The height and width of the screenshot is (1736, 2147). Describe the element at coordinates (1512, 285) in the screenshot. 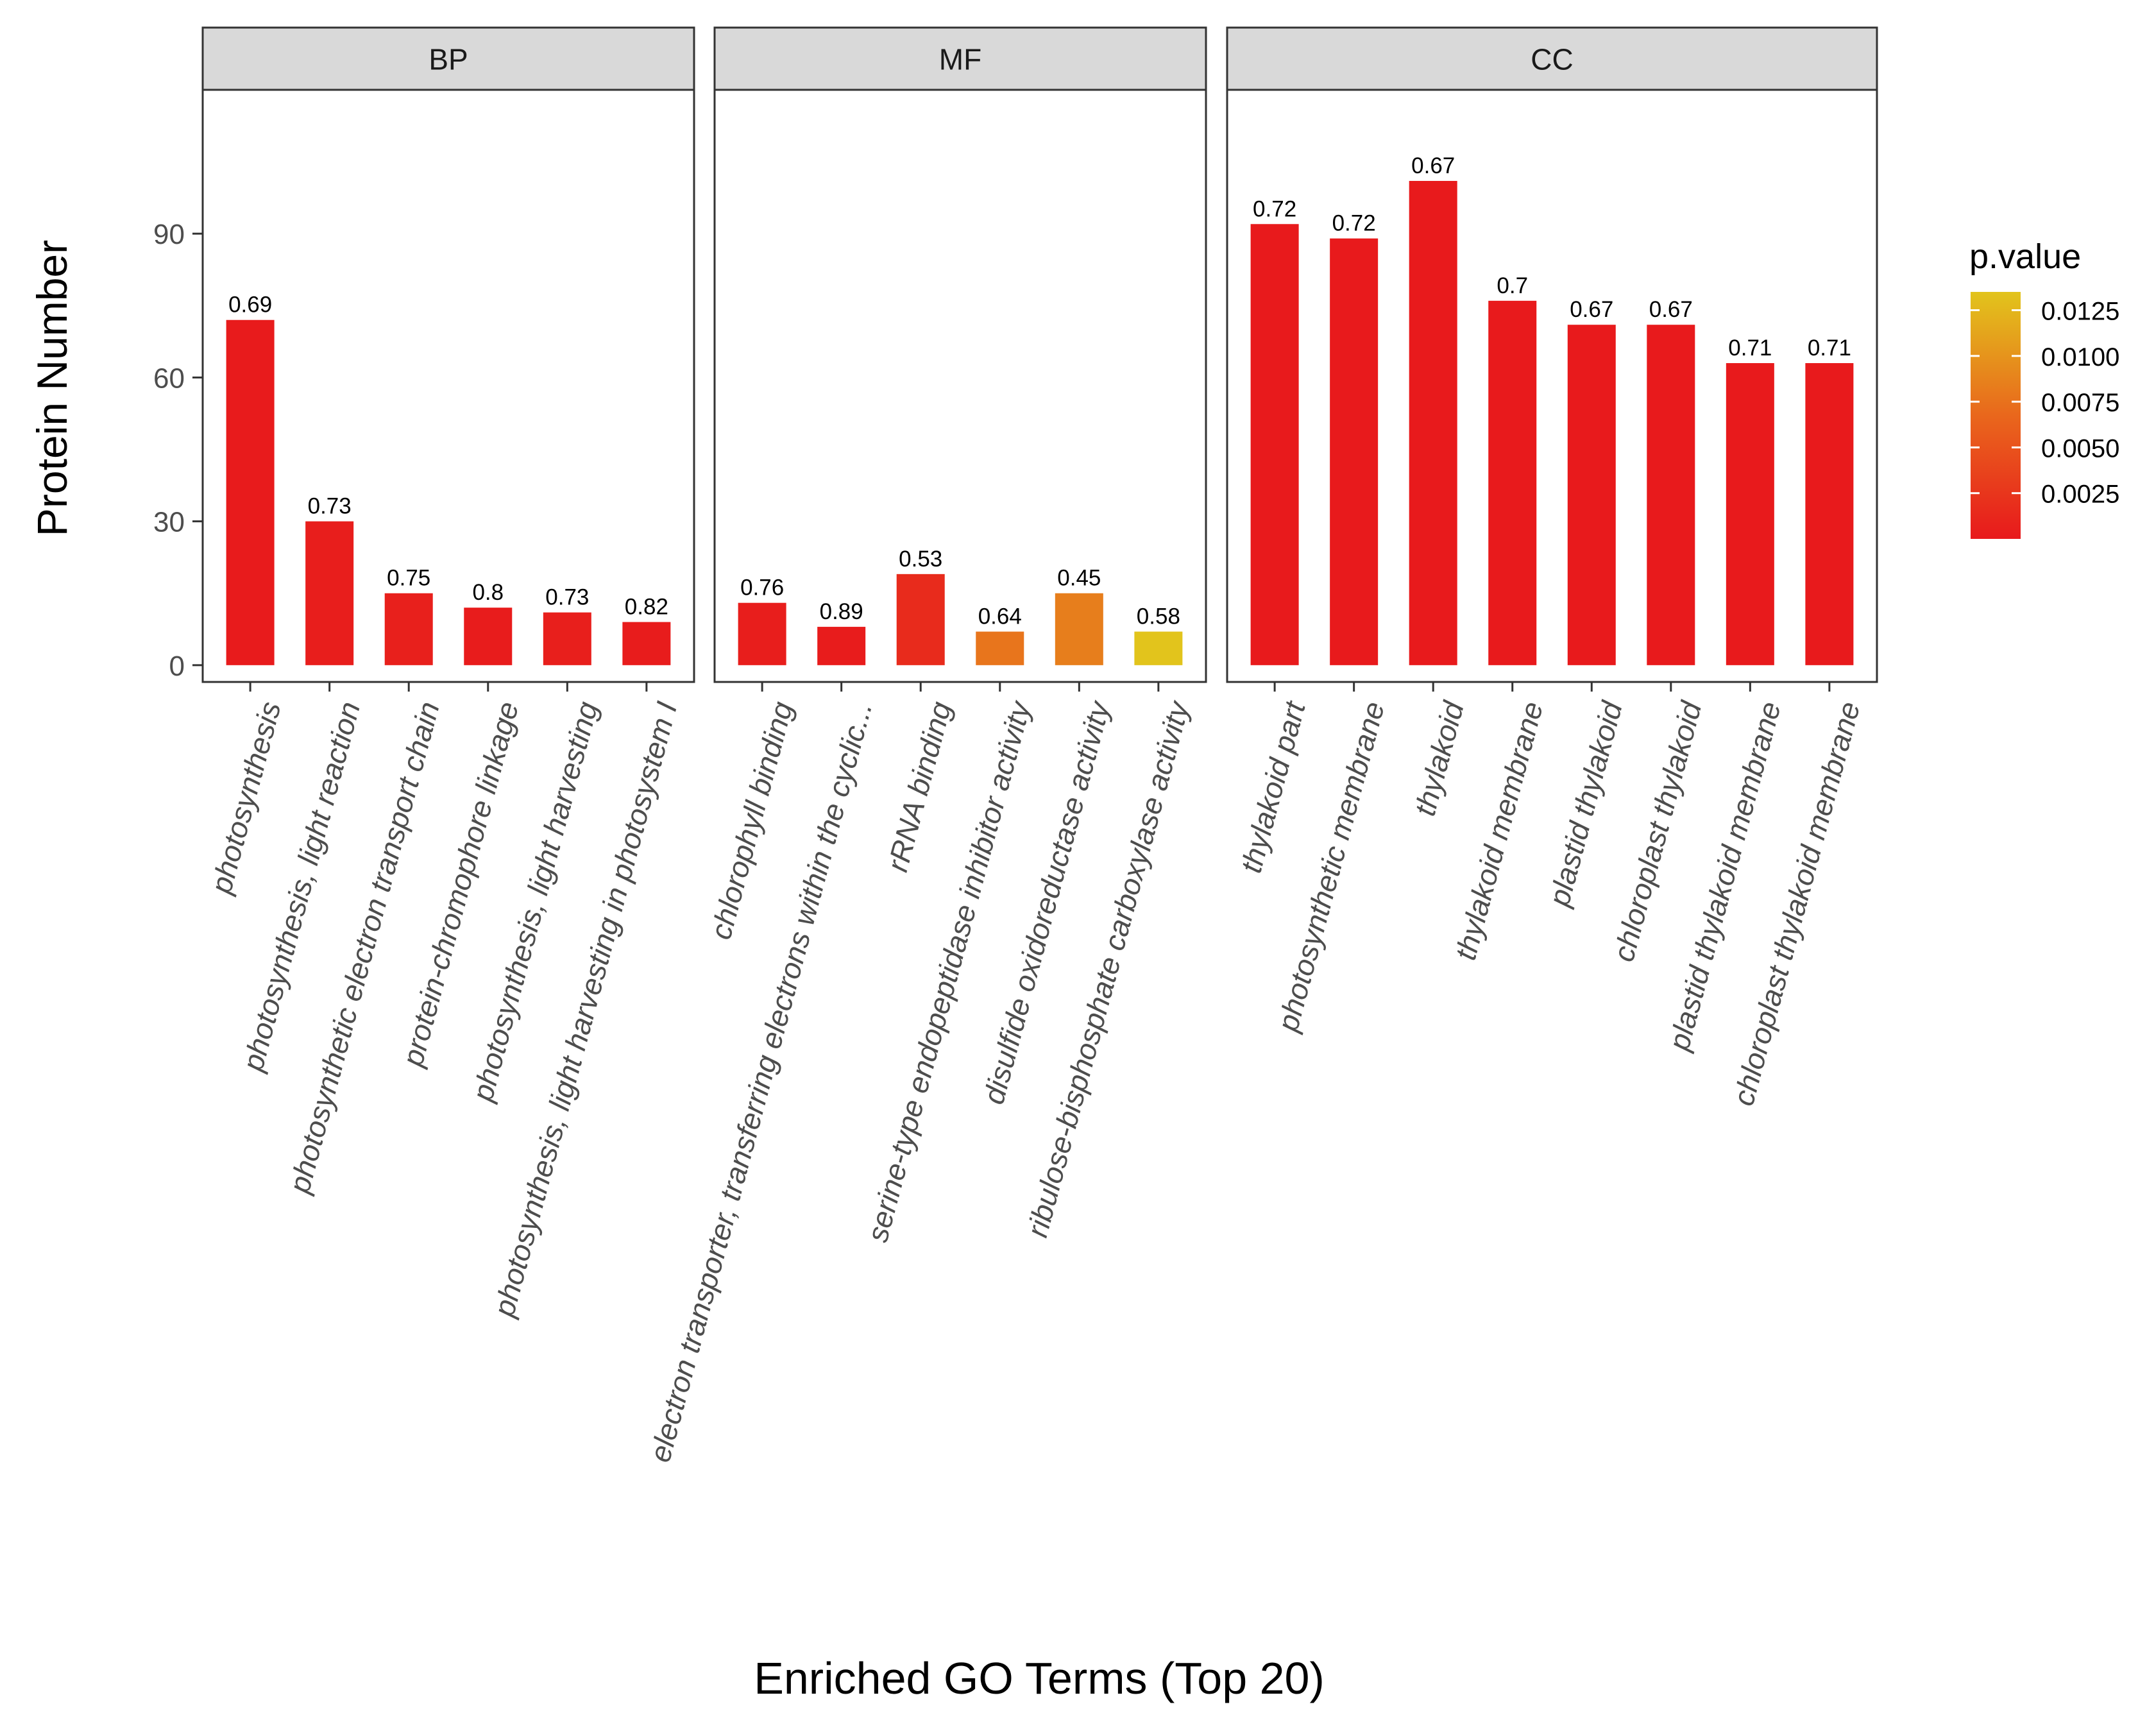

I see `bar-label-cc-thylakoid-membrane: 0.7` at that location.